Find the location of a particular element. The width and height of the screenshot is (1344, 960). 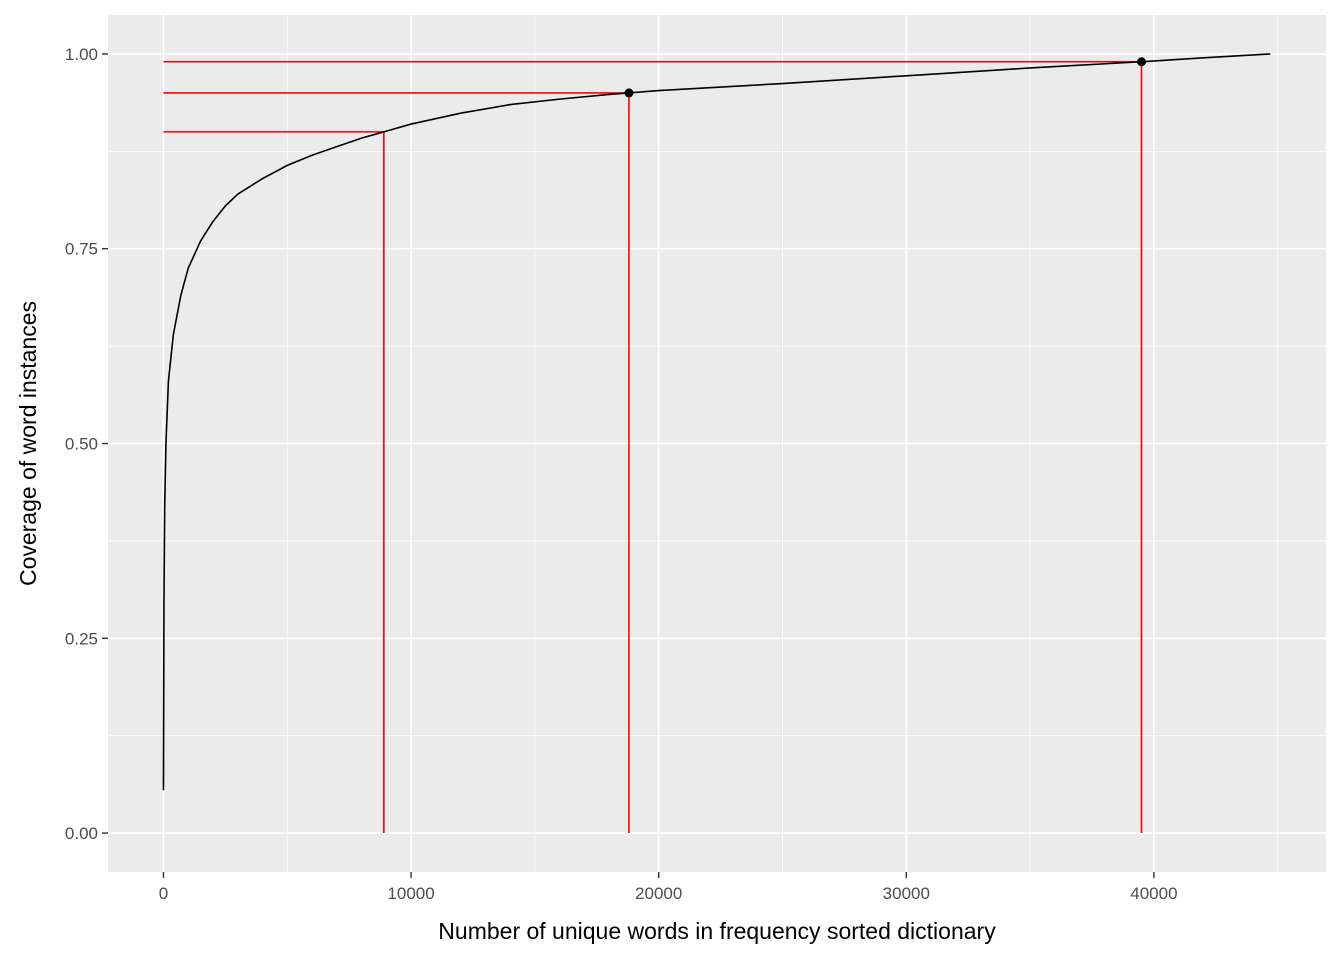

x-tick-label: 20000 is located at coordinates (658, 893).